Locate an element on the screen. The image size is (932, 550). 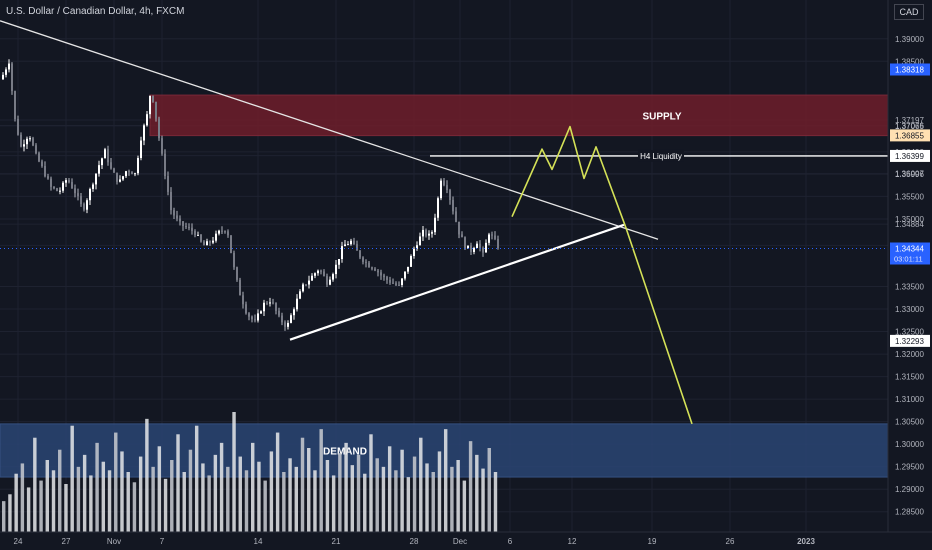
time-tick-label: Nov is located at coordinates (114, 541).